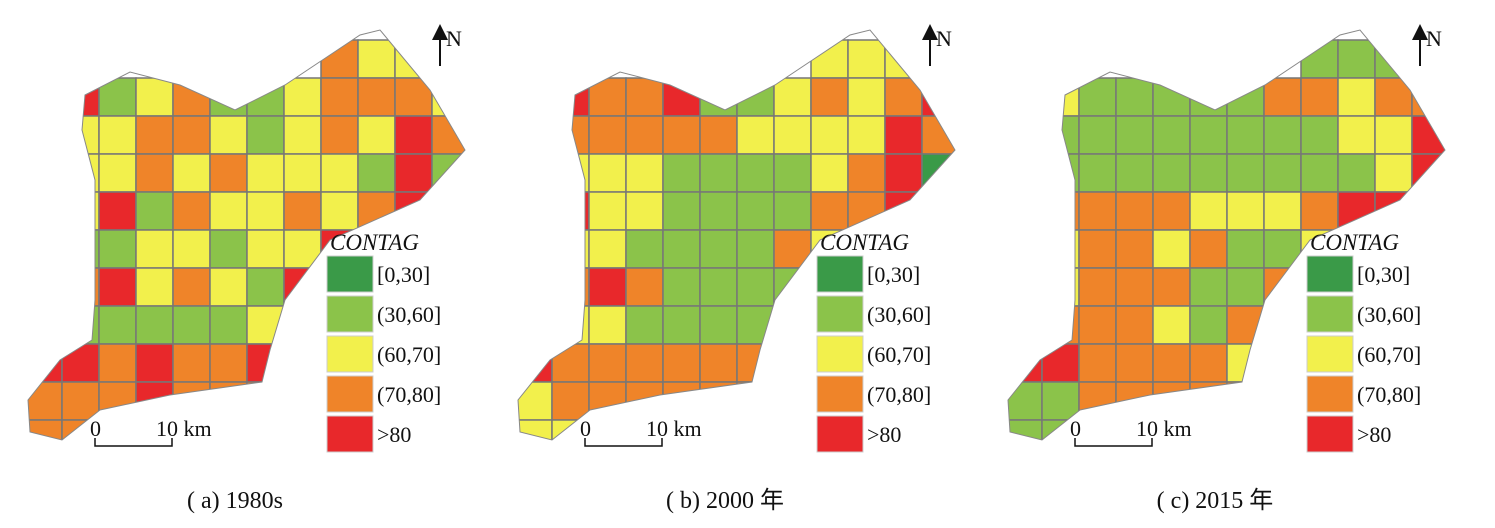  What do you see at coordinates (1164, 428) in the screenshot?
I see `scale-end: 10 km` at bounding box center [1164, 428].